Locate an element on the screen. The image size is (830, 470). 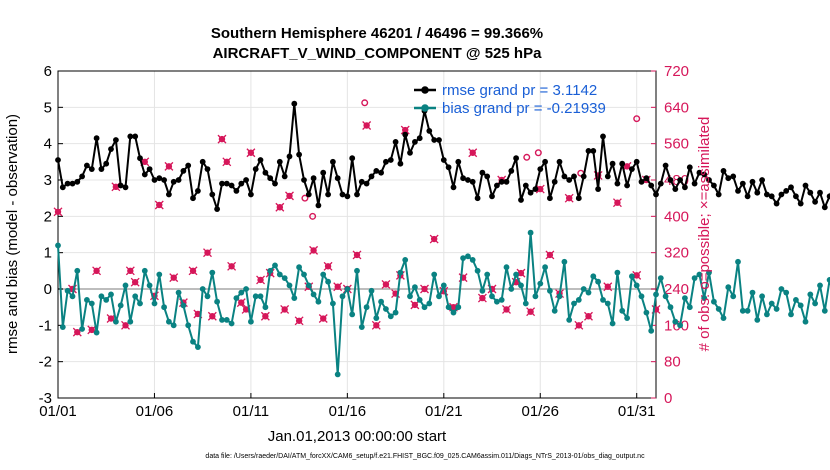
y-tick-label: -3 is located at coordinates (45, 398).